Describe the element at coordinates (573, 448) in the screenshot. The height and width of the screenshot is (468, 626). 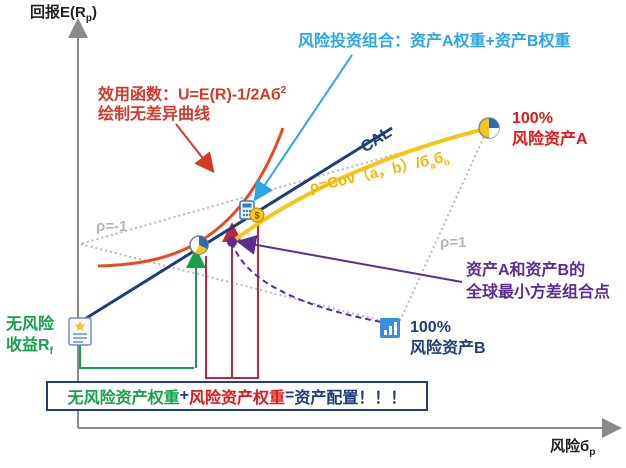
I see `x-axis-title: 风险бp` at that location.